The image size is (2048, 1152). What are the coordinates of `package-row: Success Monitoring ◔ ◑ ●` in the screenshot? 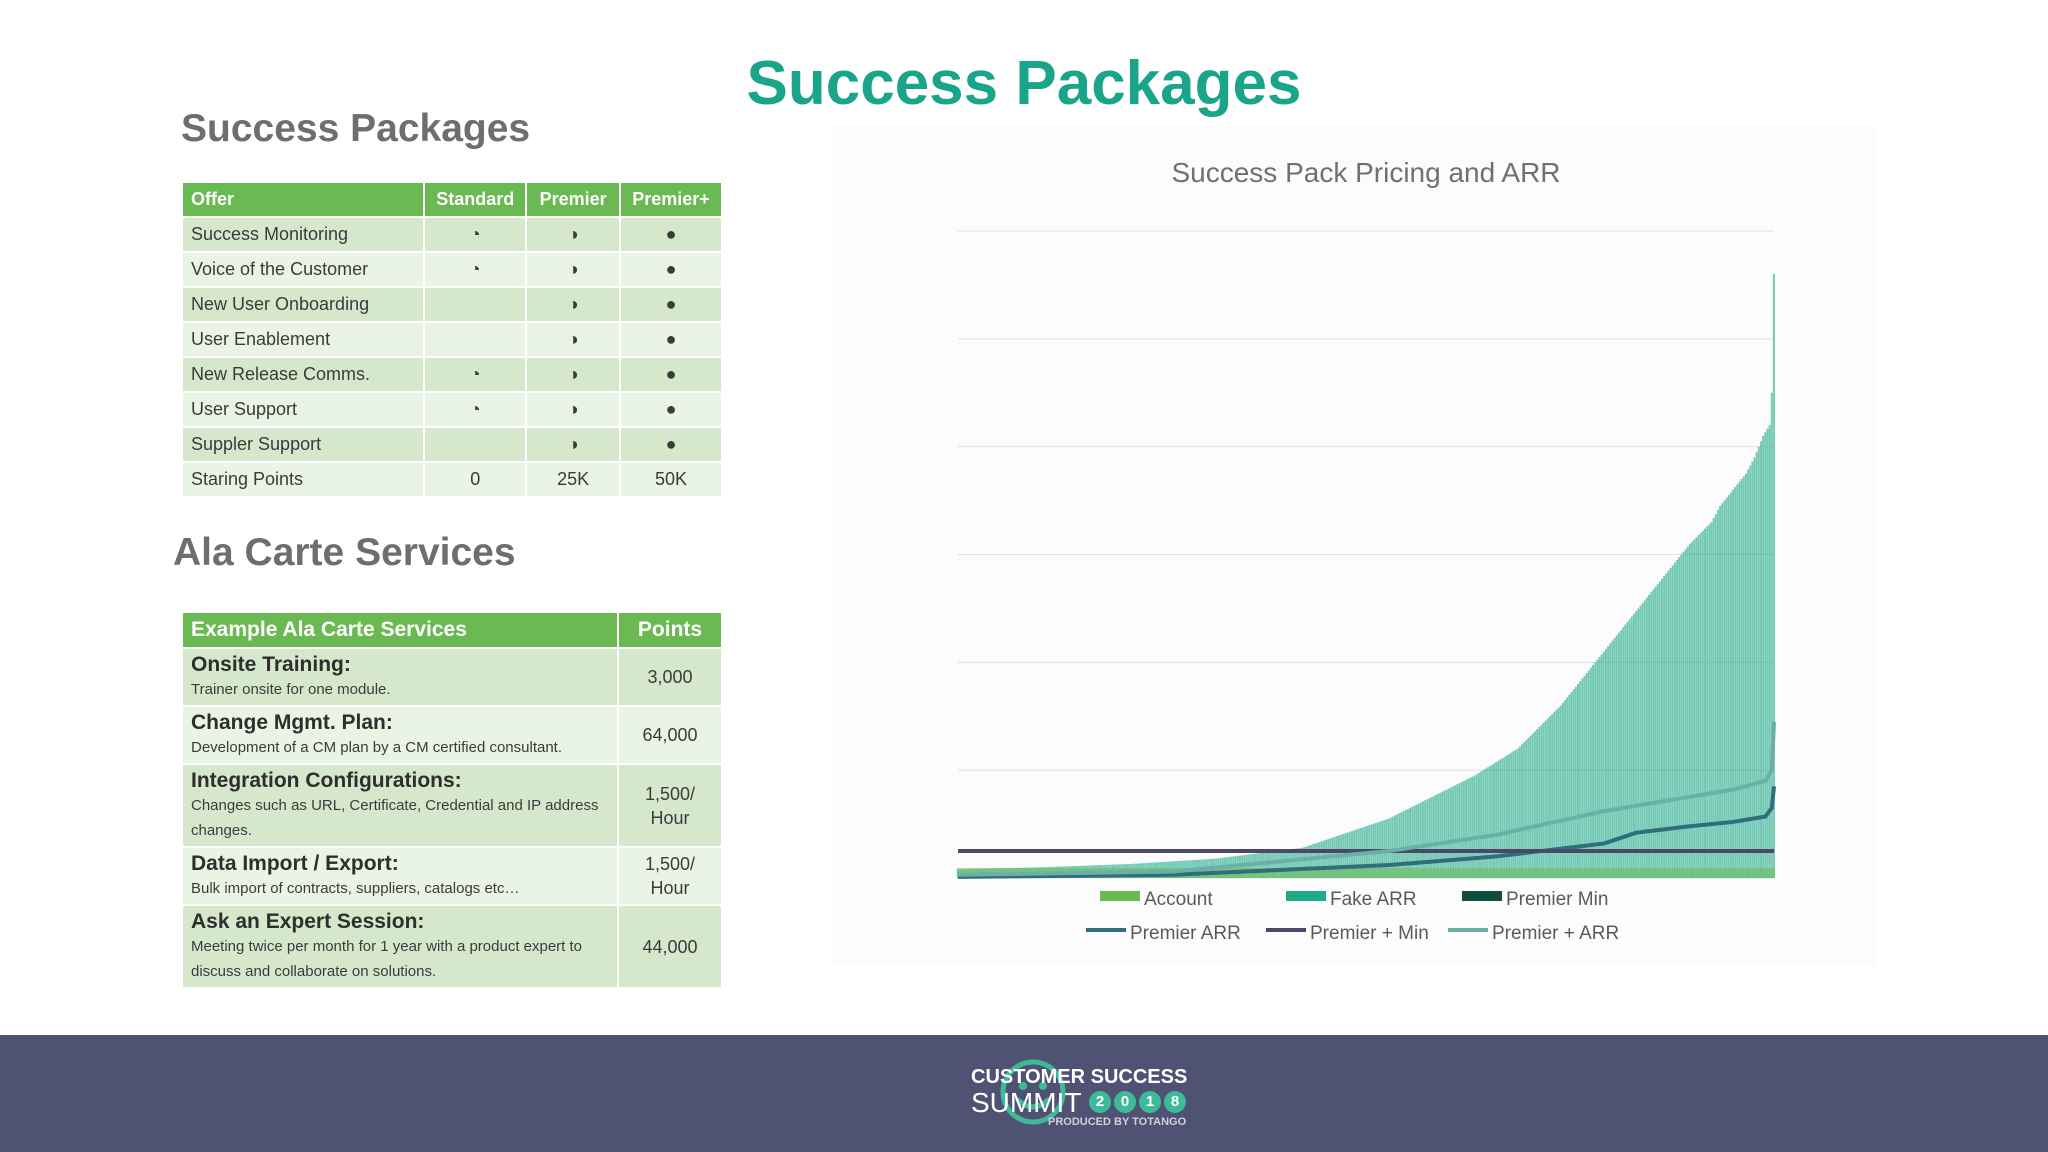 It's located at (451, 234).